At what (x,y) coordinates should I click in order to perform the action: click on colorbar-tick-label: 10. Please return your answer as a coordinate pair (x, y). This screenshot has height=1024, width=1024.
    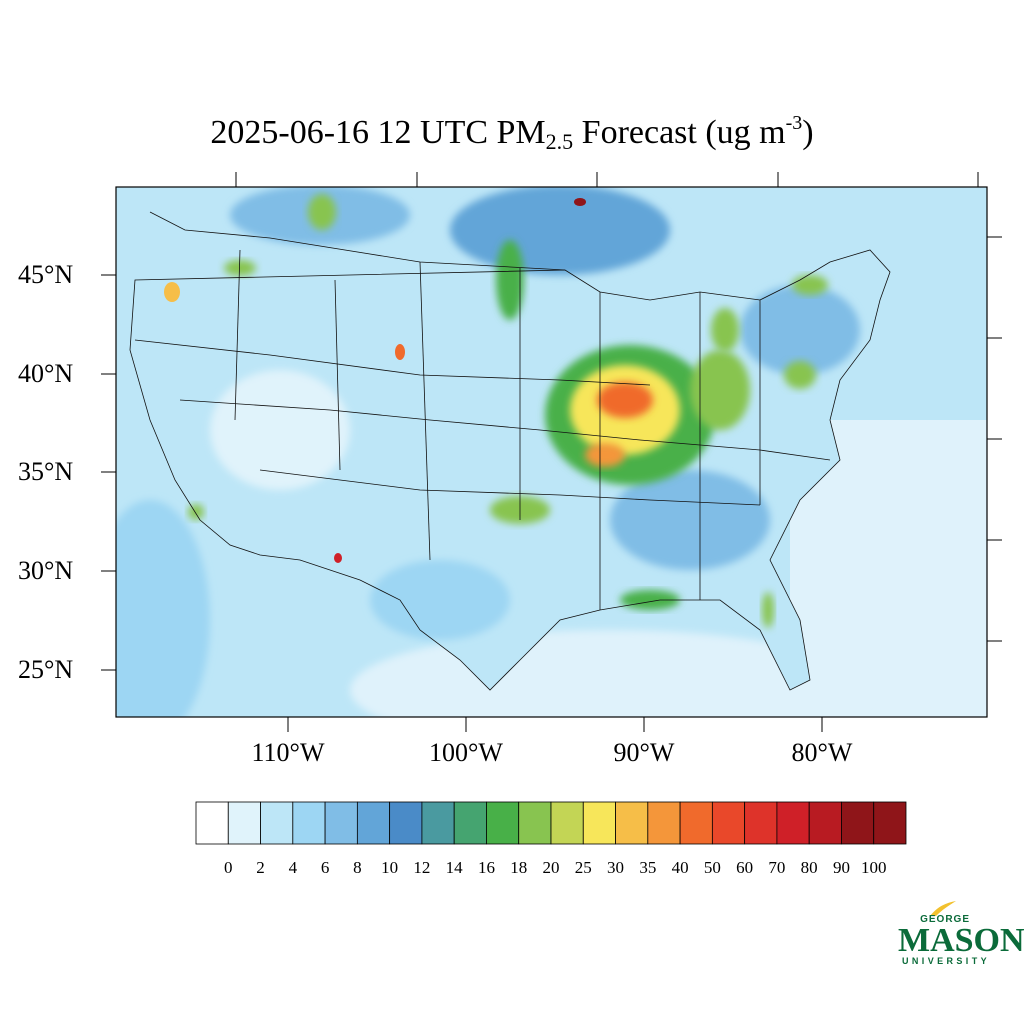
    Looking at the image, I should click on (390, 867).